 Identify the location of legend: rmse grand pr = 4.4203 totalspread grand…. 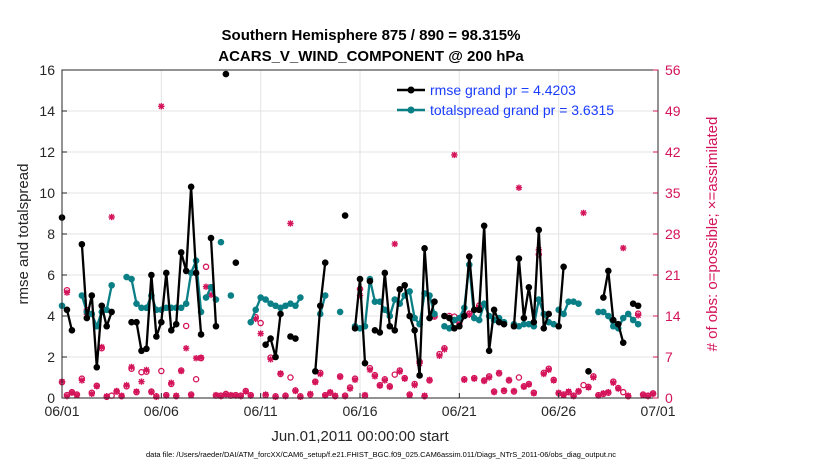
(505, 100).